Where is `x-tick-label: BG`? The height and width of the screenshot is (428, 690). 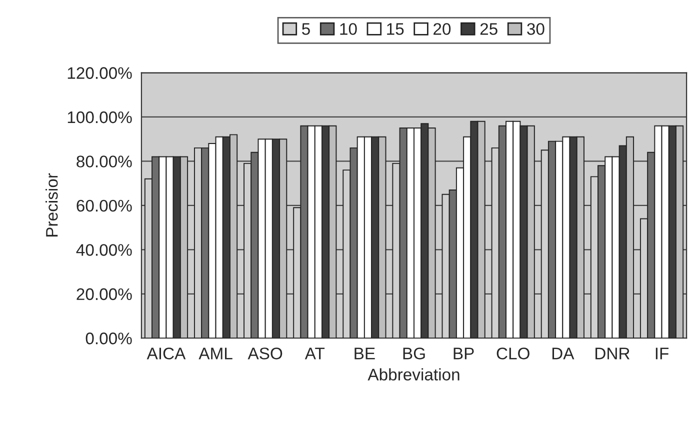 x-tick-label: BG is located at coordinates (414, 354).